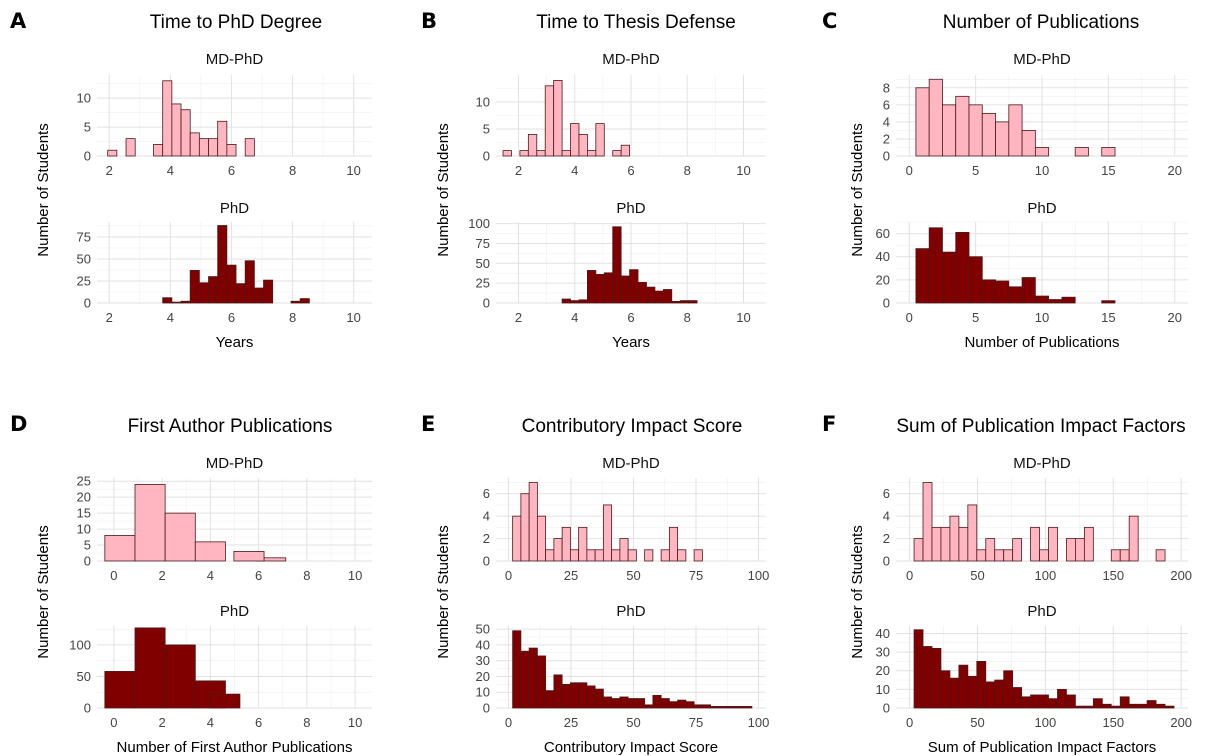  Describe the element at coordinates (224, 262) in the screenshot. I see `facet-phd: PhD 0 25 50 75 2 4 6 8 10` at that location.